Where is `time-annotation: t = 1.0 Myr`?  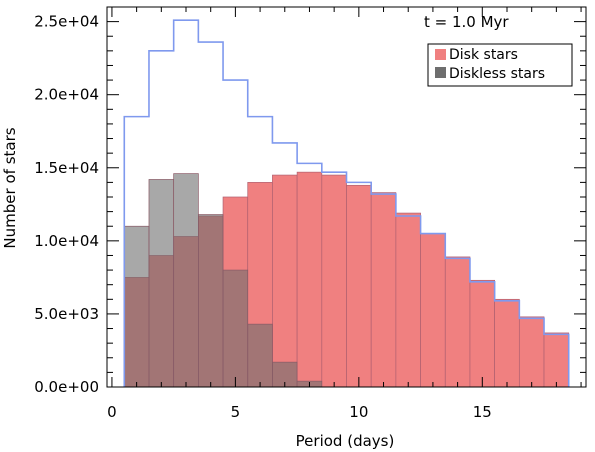
time-annotation: t = 1.0 Myr is located at coordinates (466, 22).